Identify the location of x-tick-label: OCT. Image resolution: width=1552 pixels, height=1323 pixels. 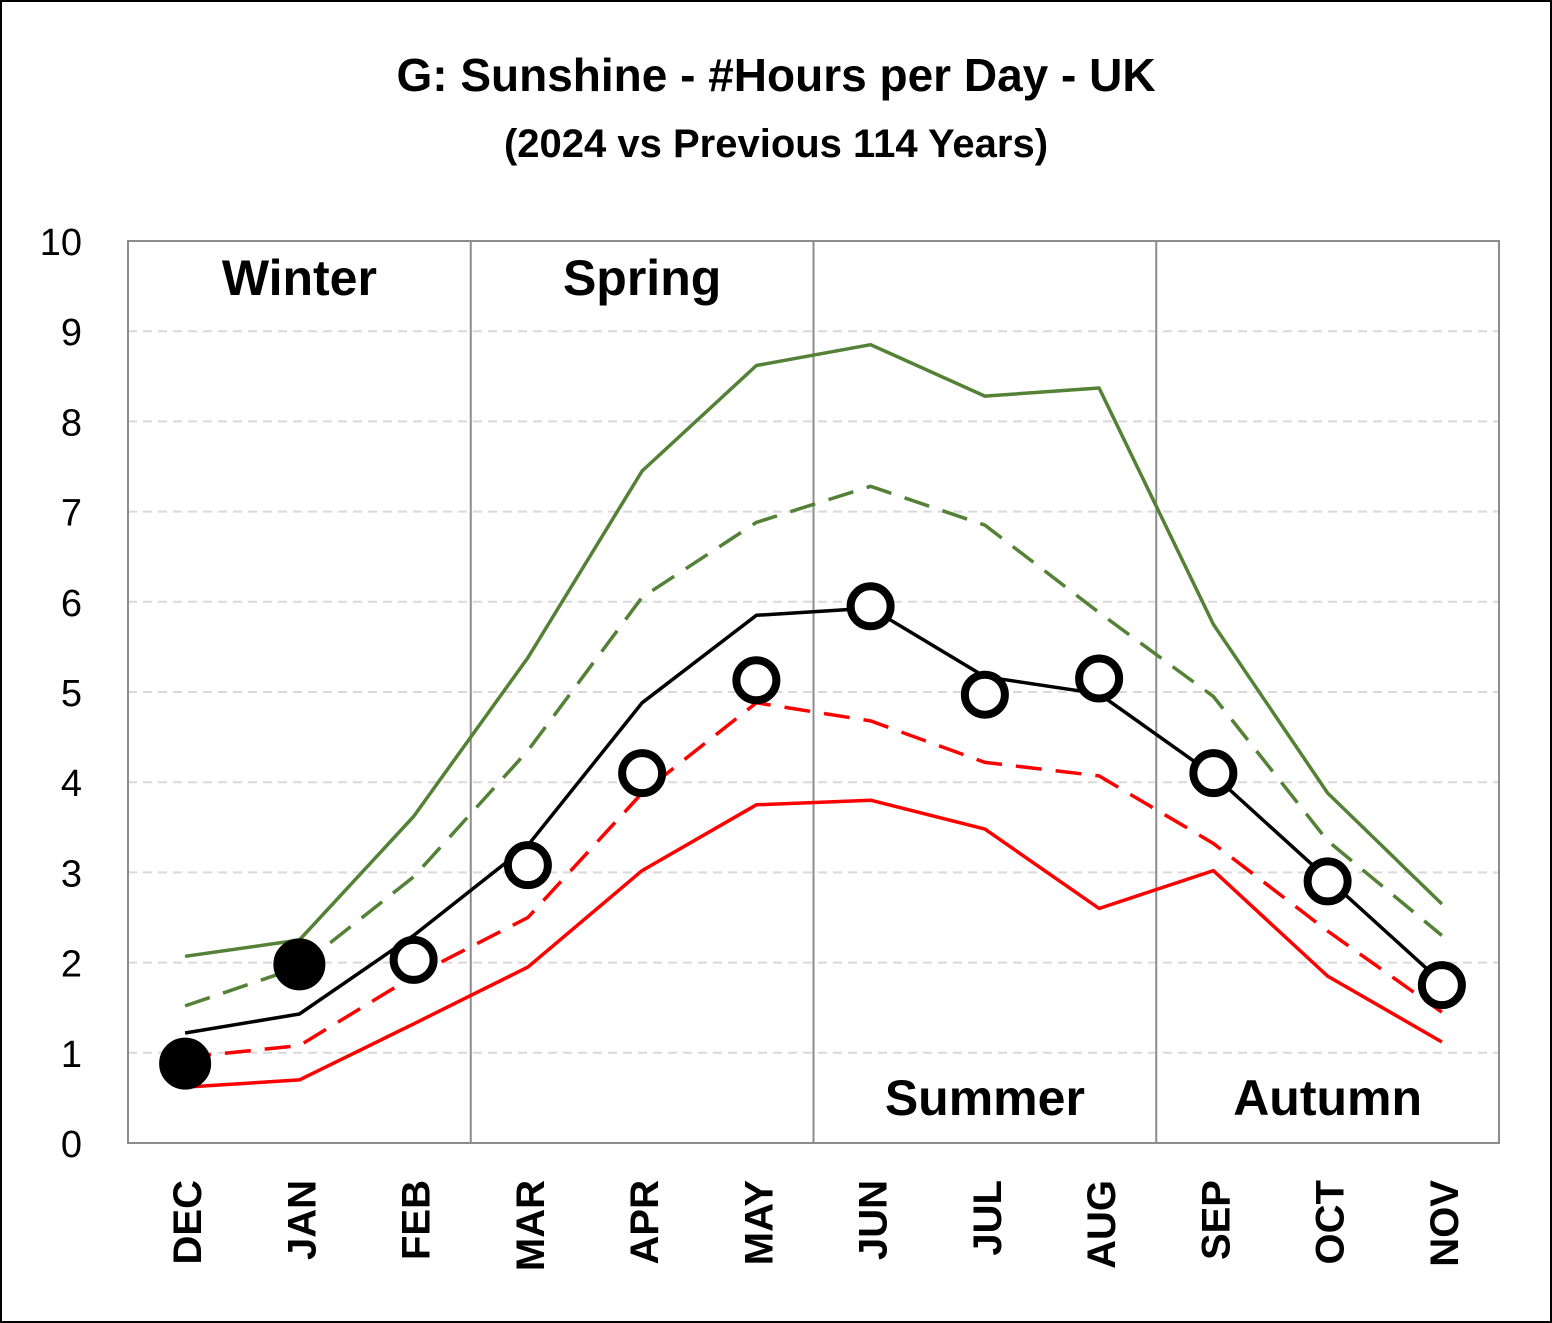
(1331, 1222).